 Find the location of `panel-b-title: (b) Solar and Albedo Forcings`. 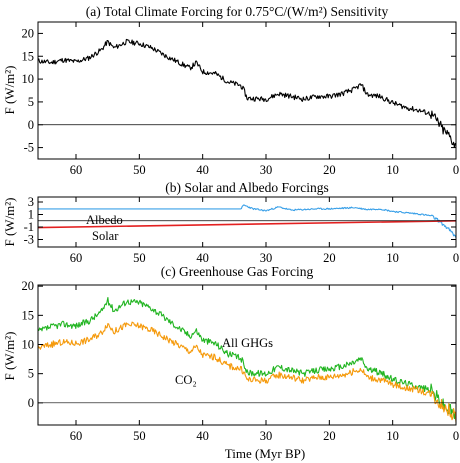

panel-b-title: (b) Solar and Albedo Forcings is located at coordinates (246, 187).